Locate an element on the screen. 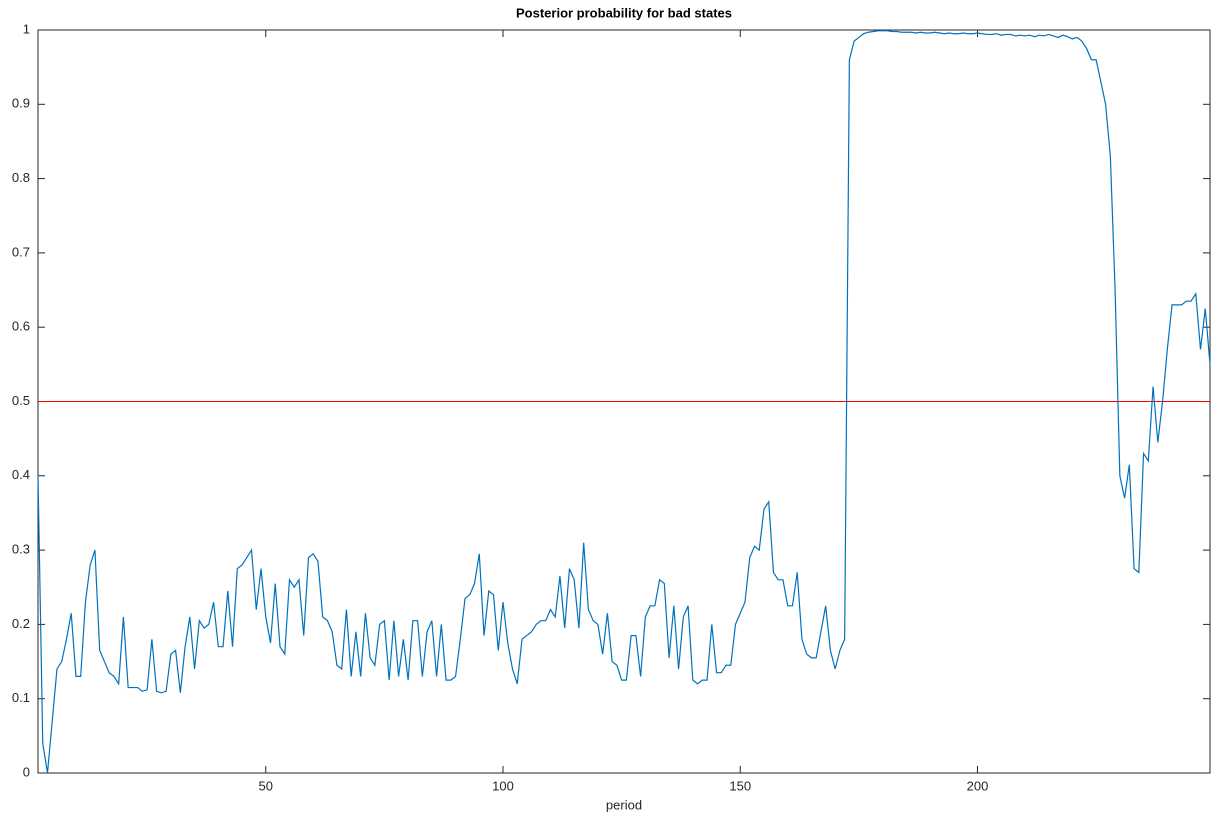  y-tick-label: 0.8 is located at coordinates (21, 177).